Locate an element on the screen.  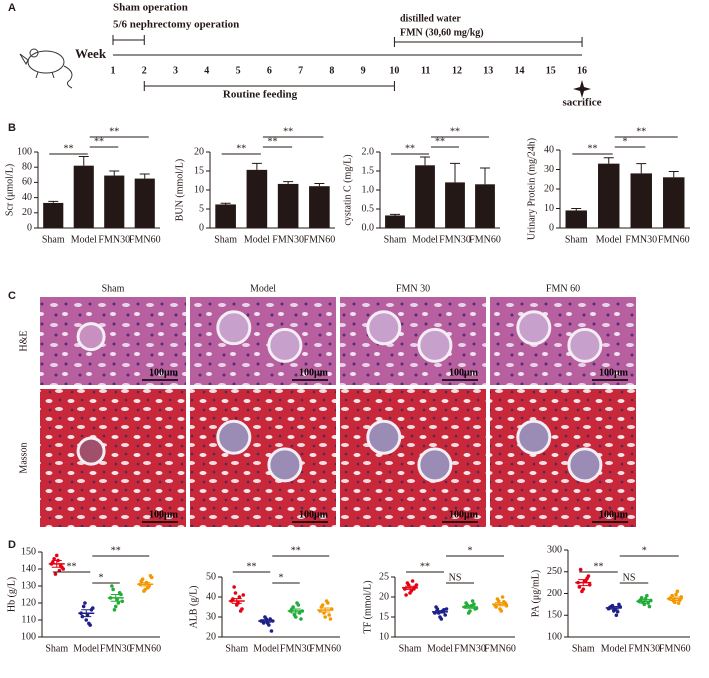
panel-label: D is located at coordinates (12, 545).